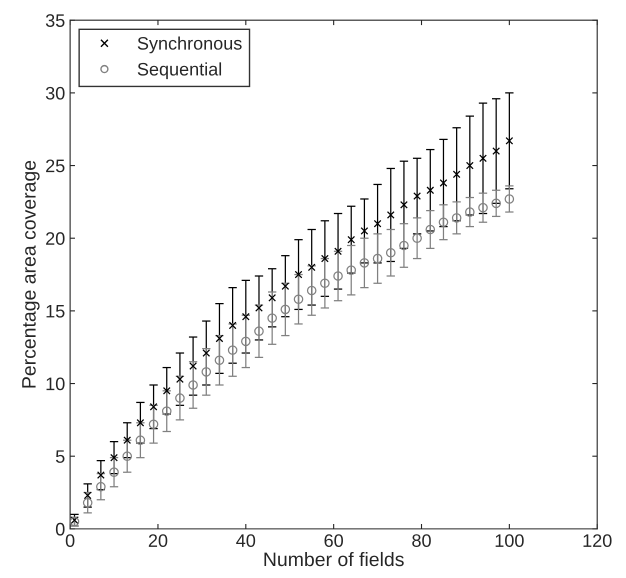  I want to click on x-tick-label: 20, so click(158, 540).